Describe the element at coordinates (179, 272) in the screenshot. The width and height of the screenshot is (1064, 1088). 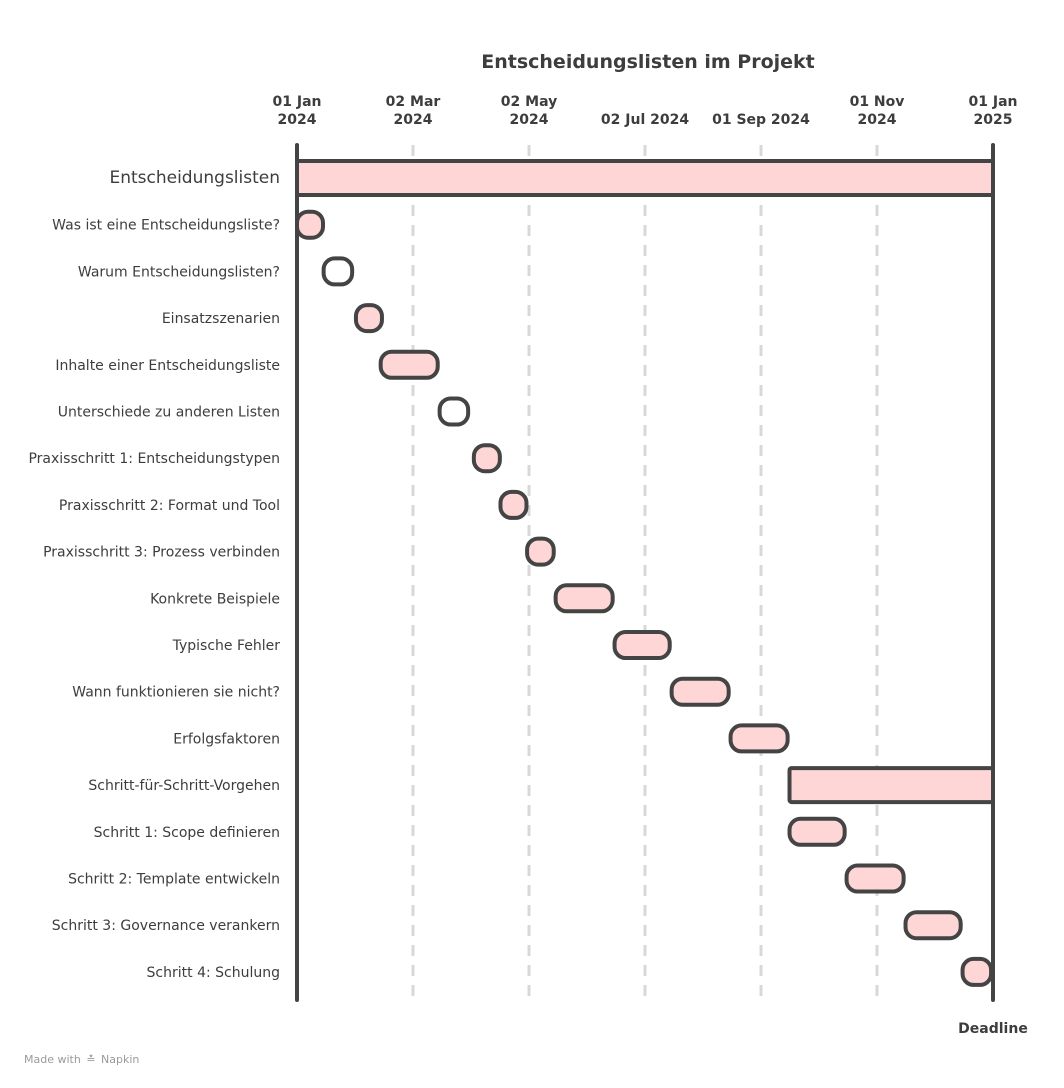
I see `task-label: Warum Entscheidungslisten?` at that location.